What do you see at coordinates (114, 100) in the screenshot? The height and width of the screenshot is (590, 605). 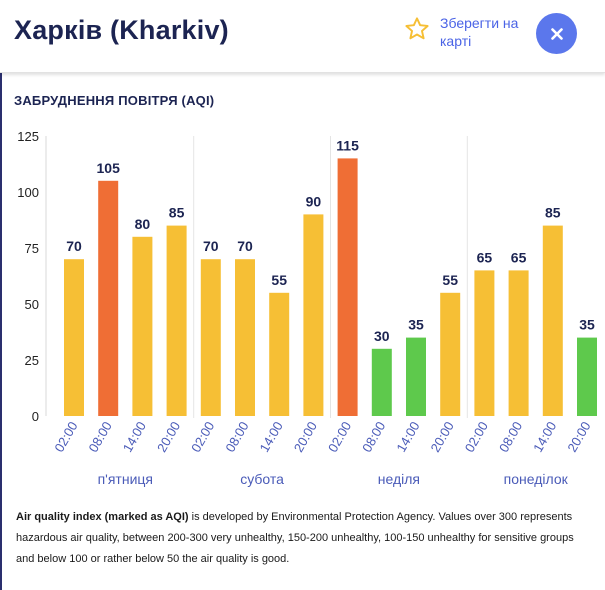 I see `section-title: ЗАБРУДНЕННЯ ПОВІТРЯ (AQI)` at bounding box center [114, 100].